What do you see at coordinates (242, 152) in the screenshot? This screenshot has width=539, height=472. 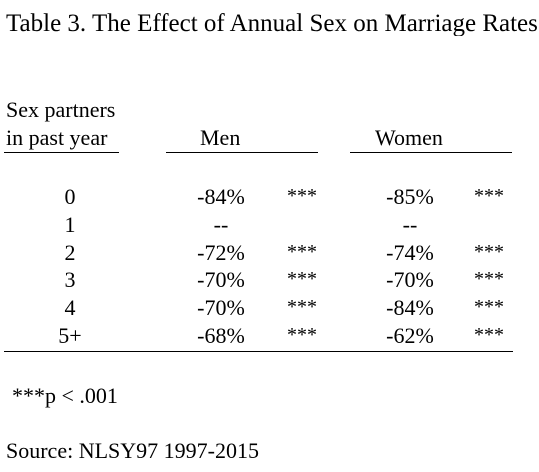 I see `men-header-rule` at bounding box center [242, 152].